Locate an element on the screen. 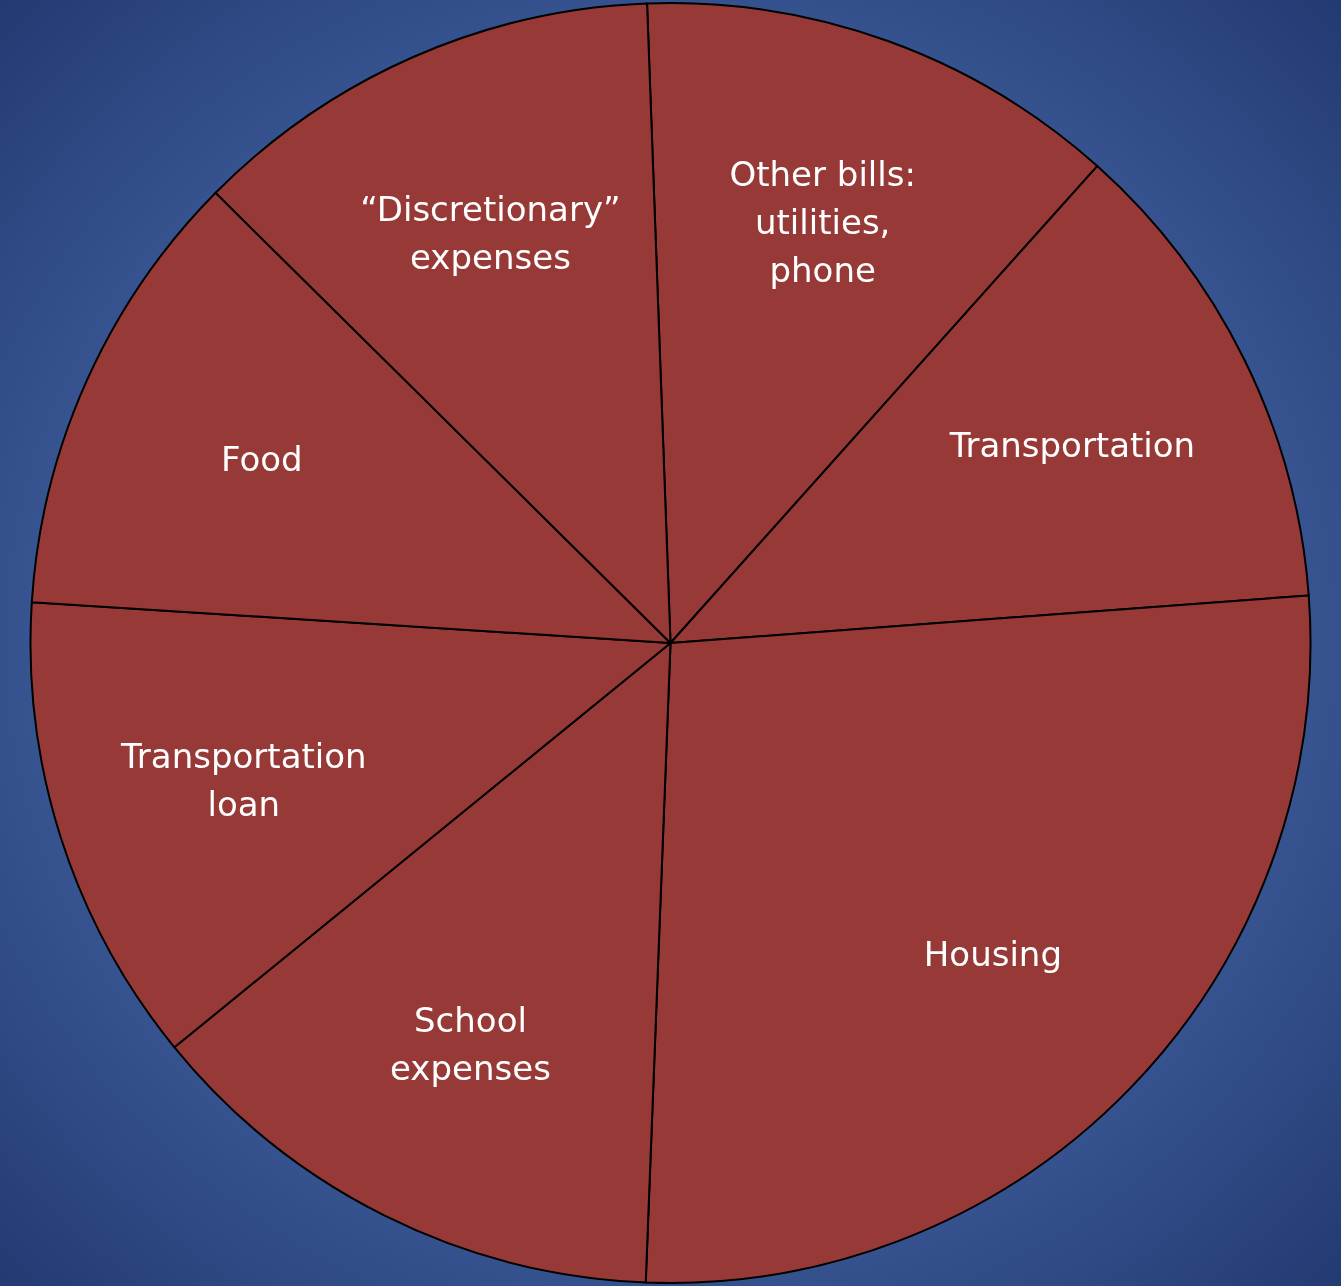 The height and width of the screenshot is (1286, 1341). slice-label: “Discretionary” expenses is located at coordinates (490, 232).